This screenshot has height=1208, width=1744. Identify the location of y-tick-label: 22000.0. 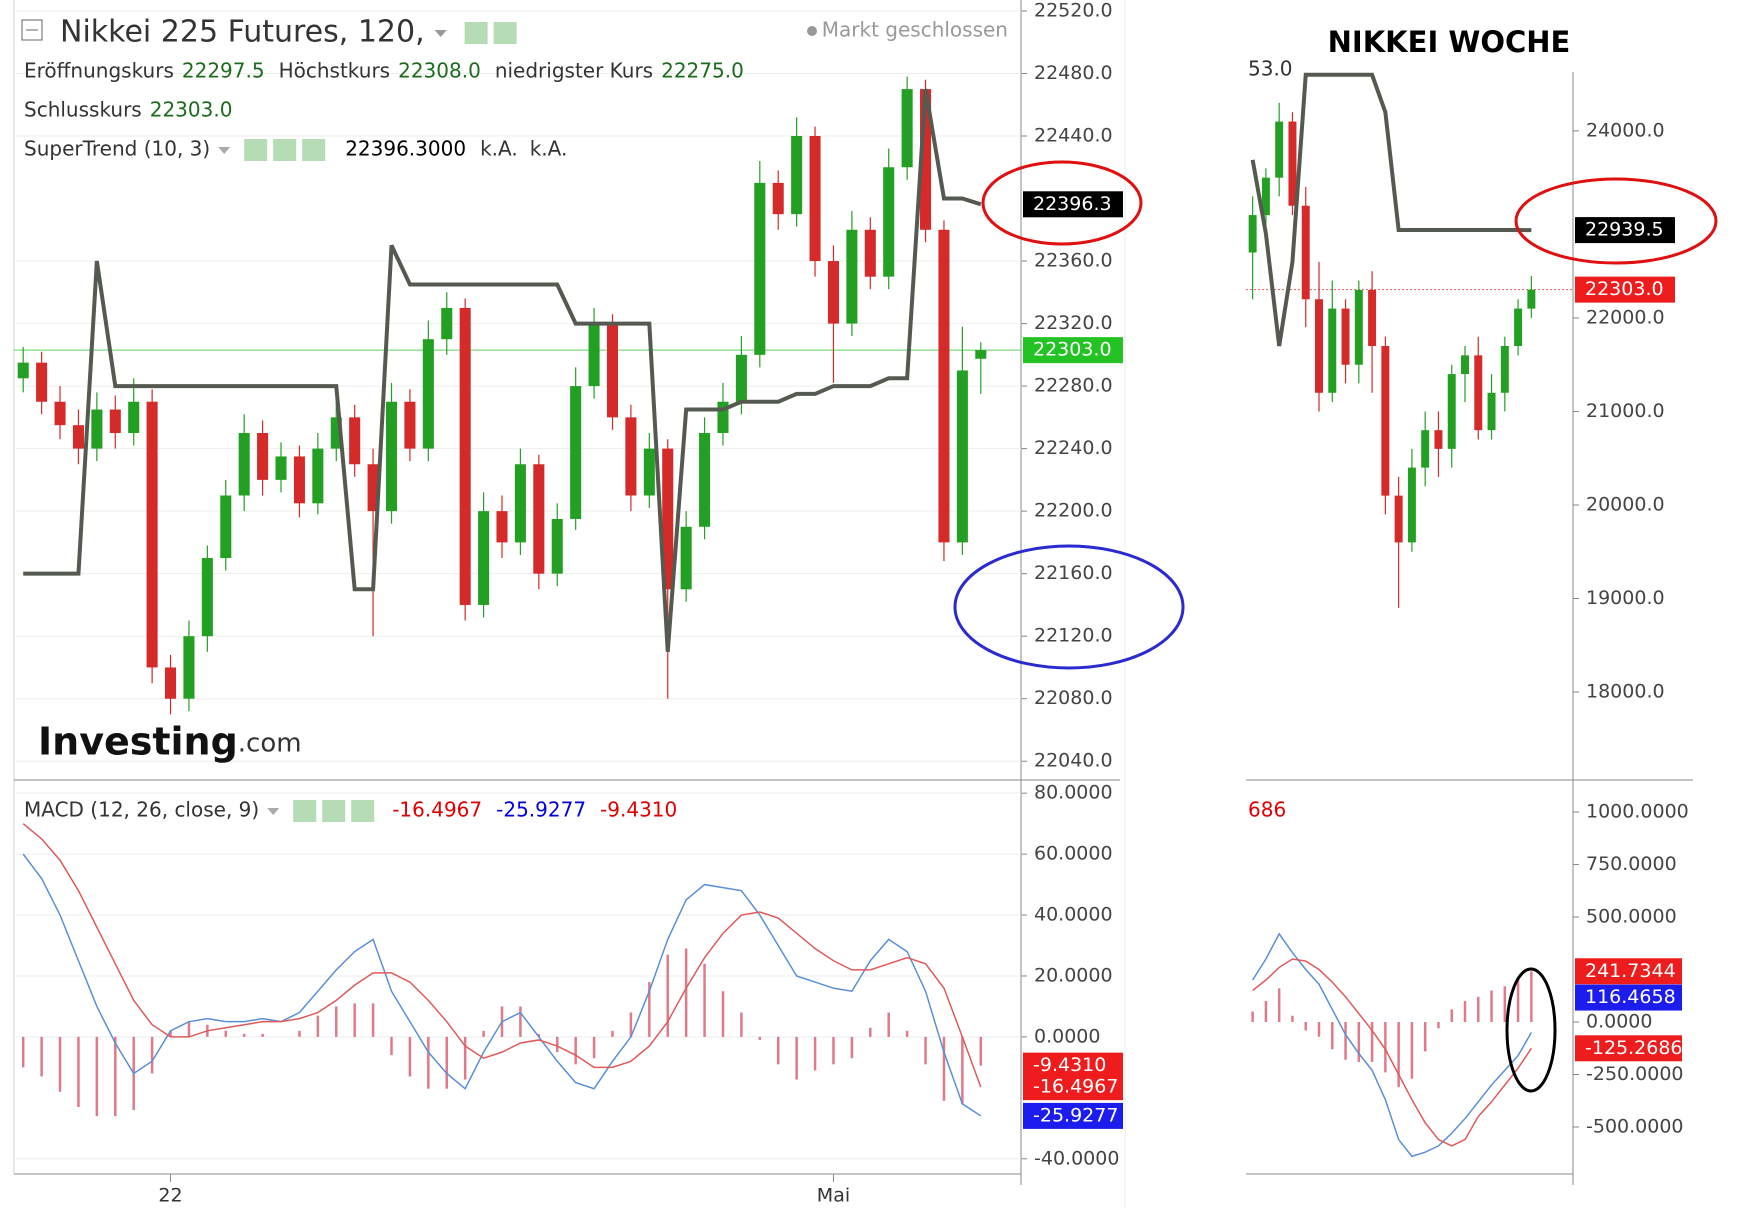
(1625, 317).